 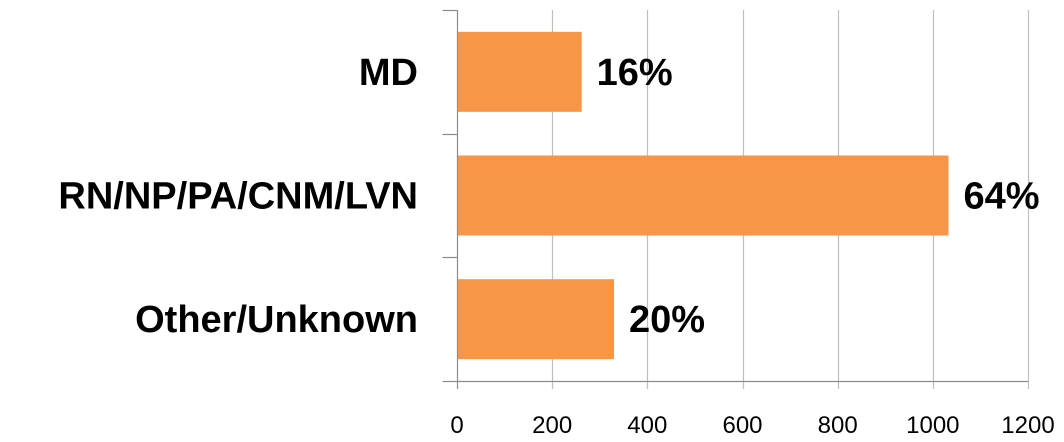 I want to click on category-label: RN/NP/PA/CNM/LVN, so click(x=238, y=197).